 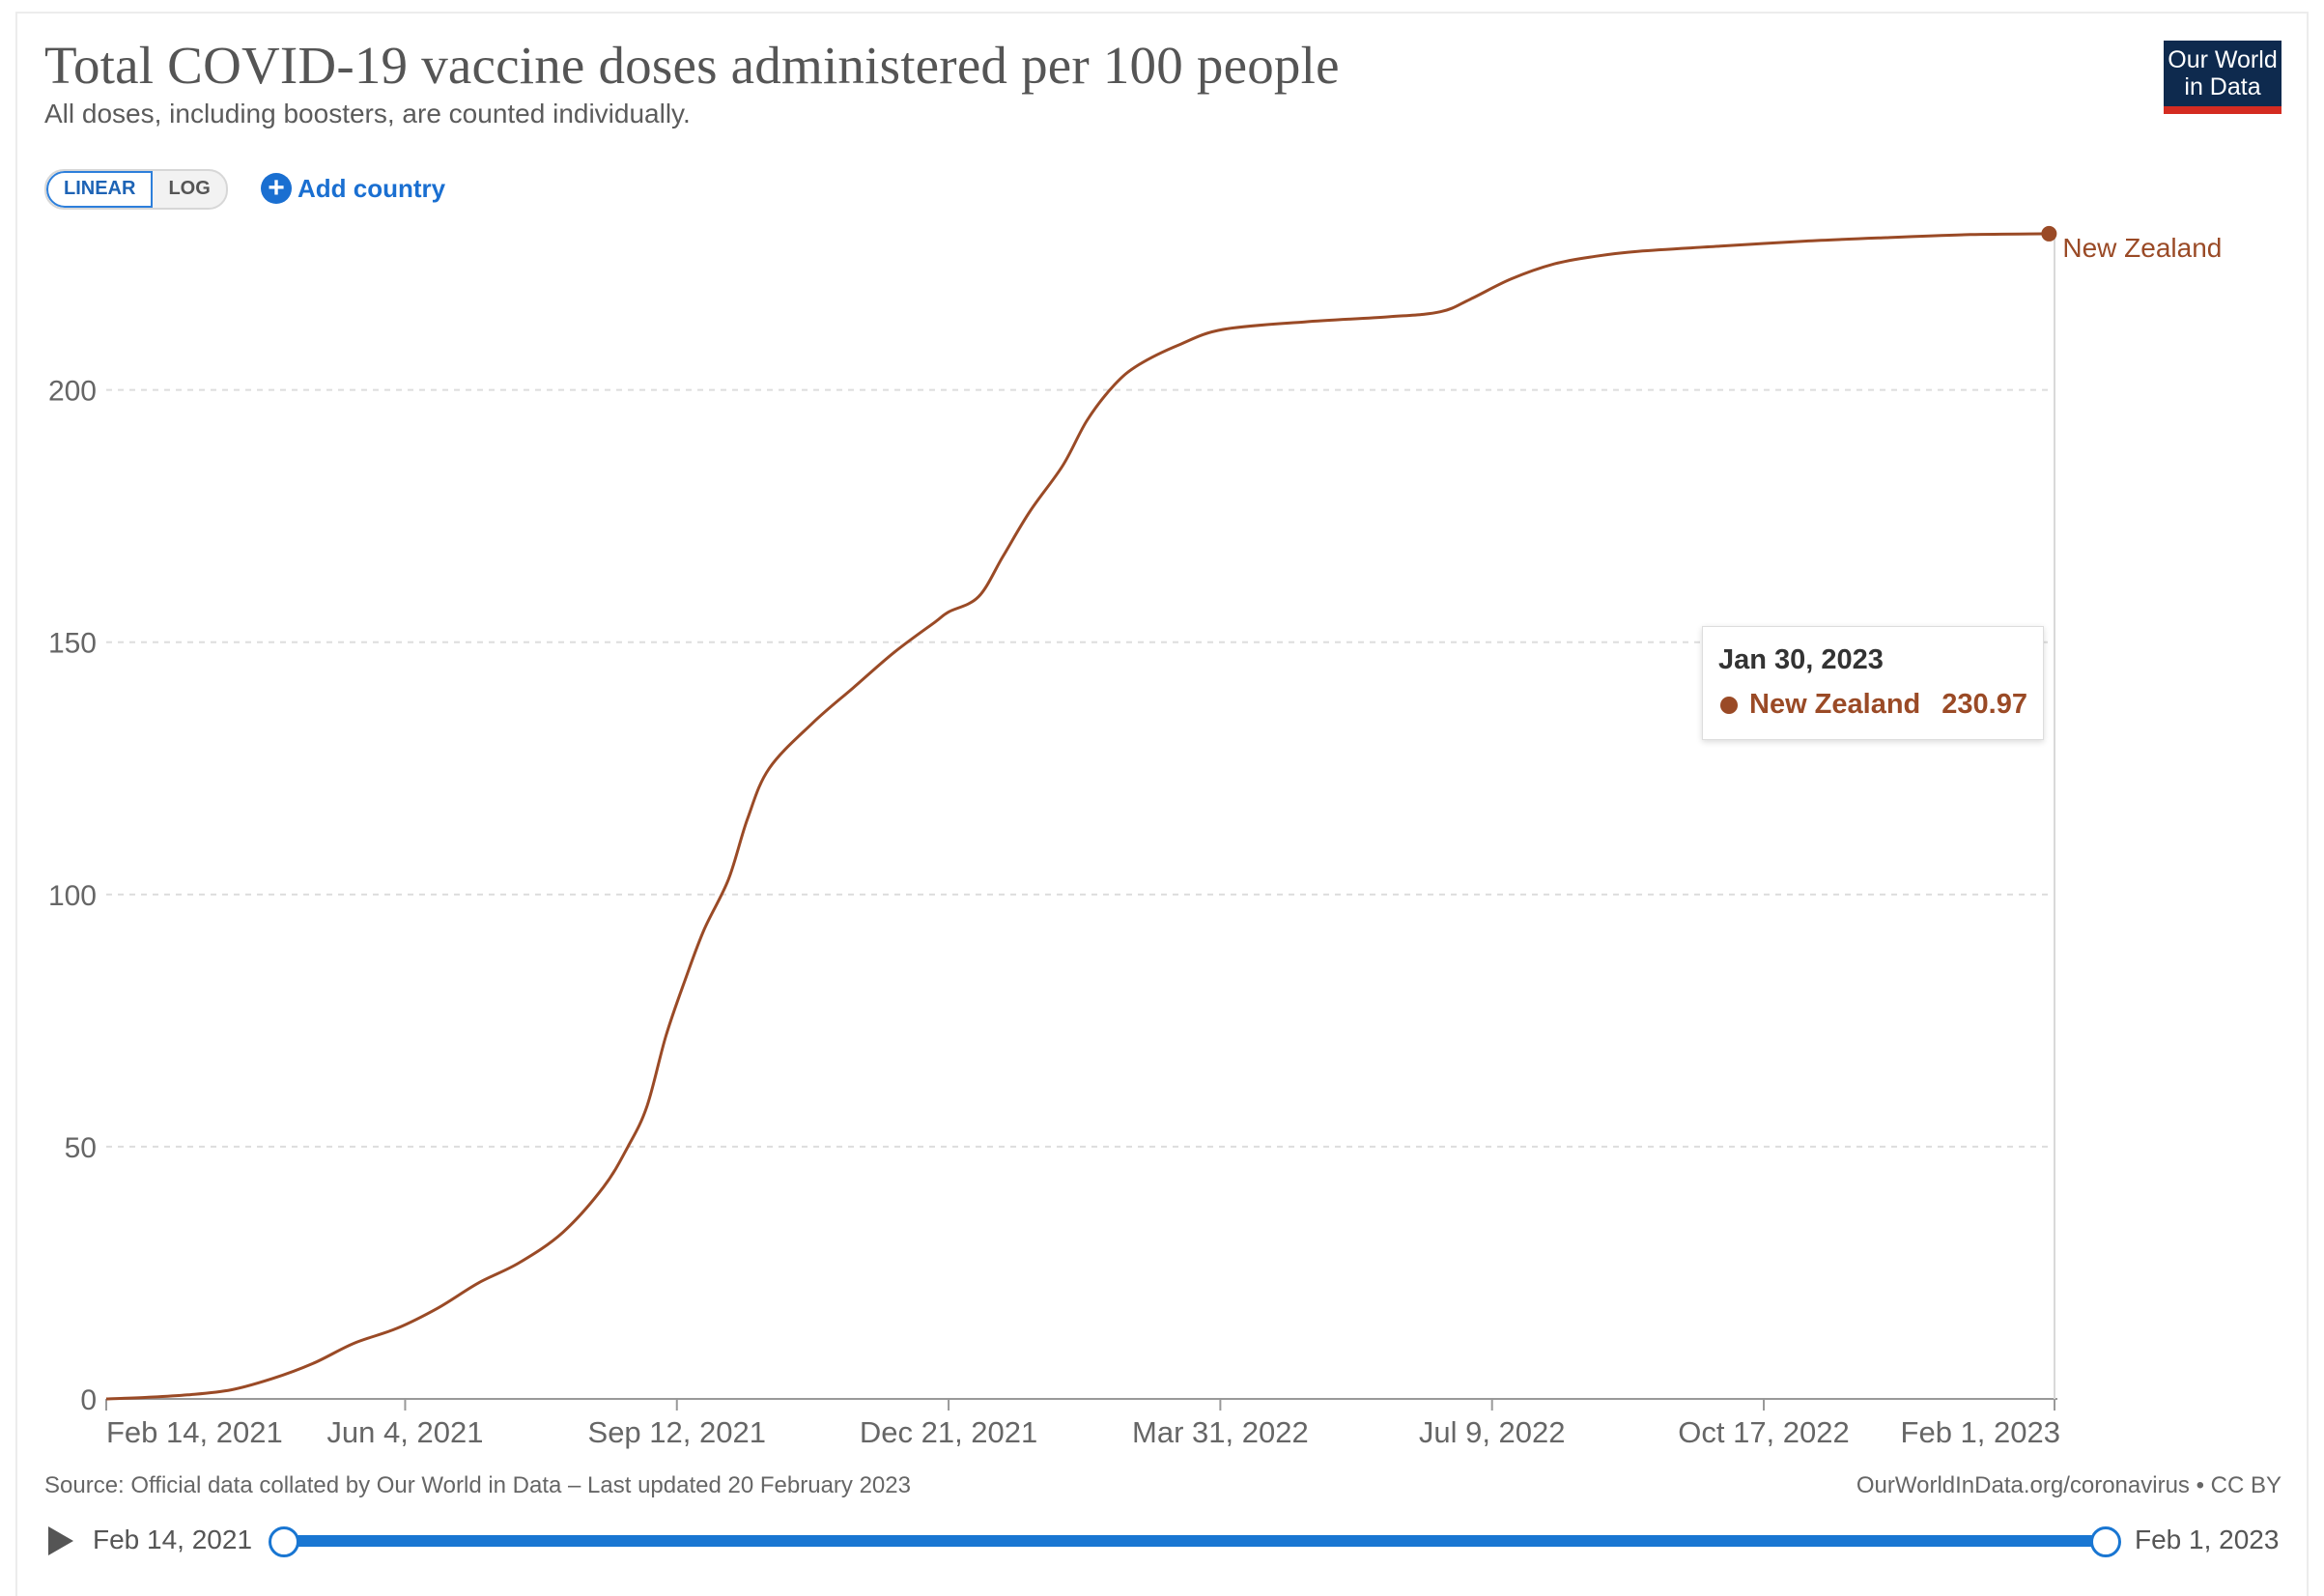 What do you see at coordinates (100, 189) in the screenshot?
I see `linear-scale-button: LINEAR` at bounding box center [100, 189].